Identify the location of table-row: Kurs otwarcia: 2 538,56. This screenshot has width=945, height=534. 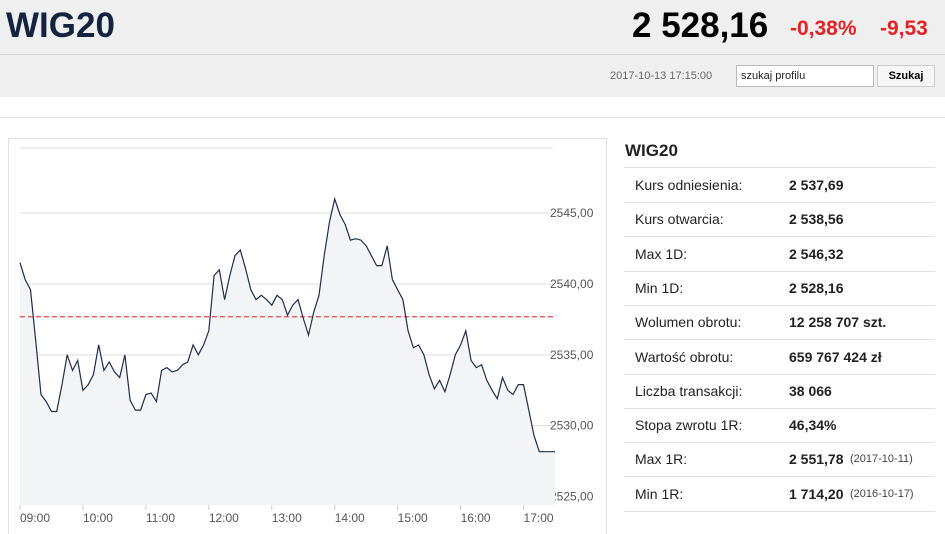
(779, 220).